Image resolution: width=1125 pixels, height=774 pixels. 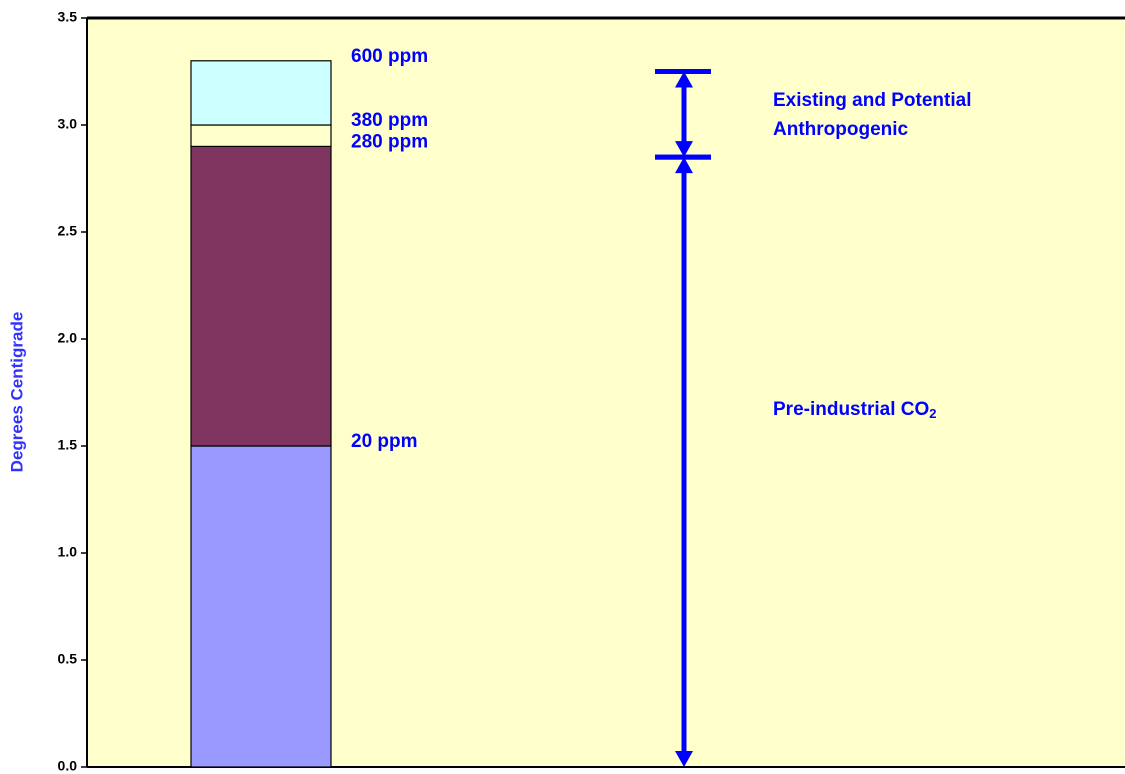 What do you see at coordinates (68, 17) in the screenshot?
I see `y-tick-label: 3.5` at bounding box center [68, 17].